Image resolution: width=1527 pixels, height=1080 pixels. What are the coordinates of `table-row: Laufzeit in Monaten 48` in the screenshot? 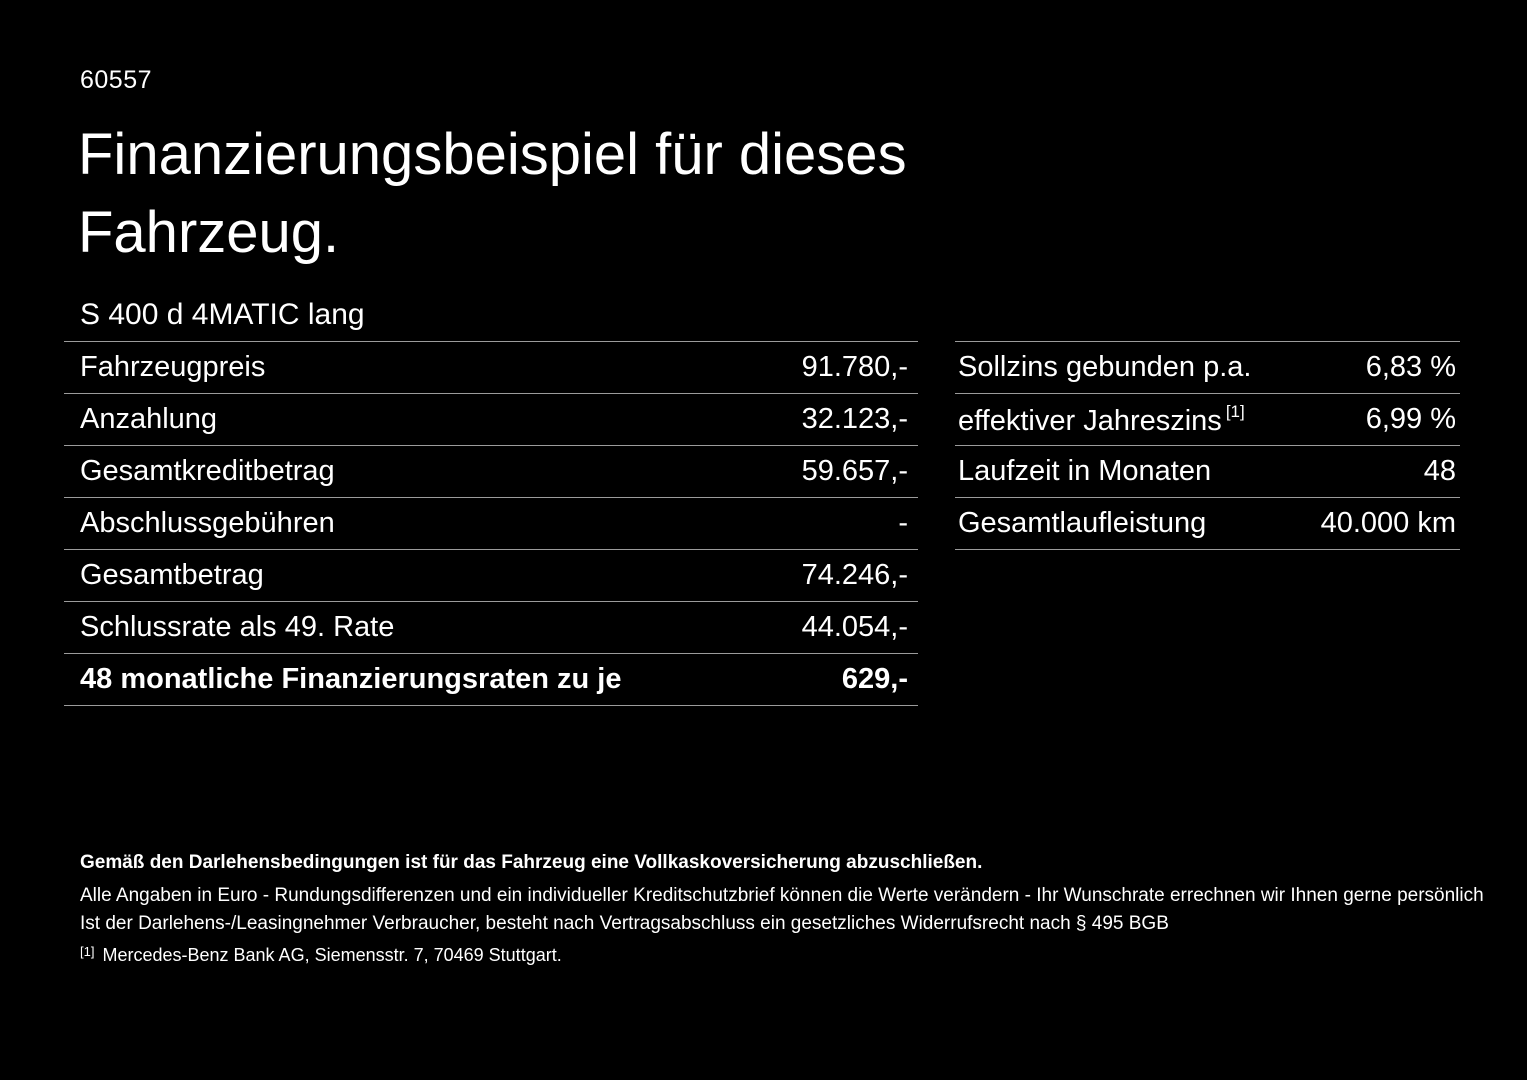 It's located at (1207, 471).